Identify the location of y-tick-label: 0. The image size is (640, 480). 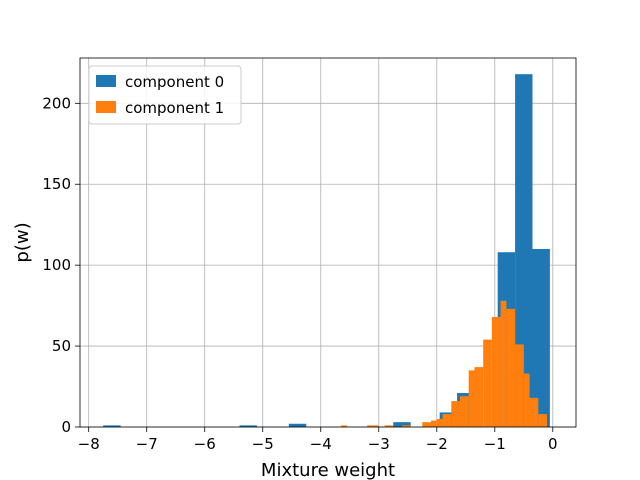
(66, 427).